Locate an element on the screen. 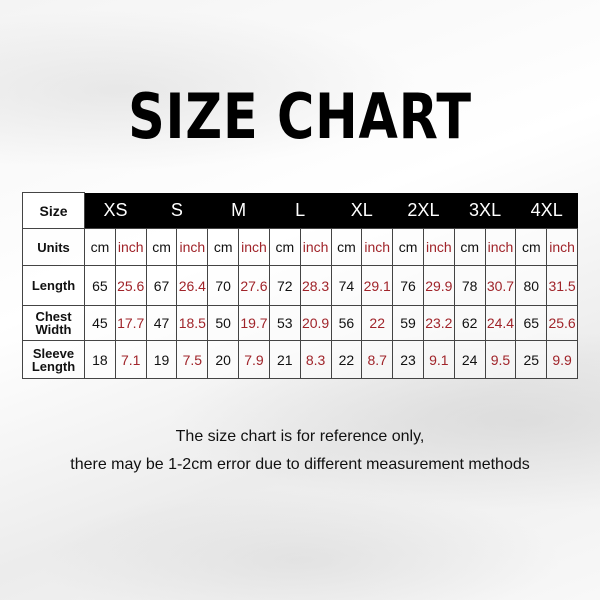 The height and width of the screenshot is (600, 600). inch-value: 18.5 is located at coordinates (192, 323).